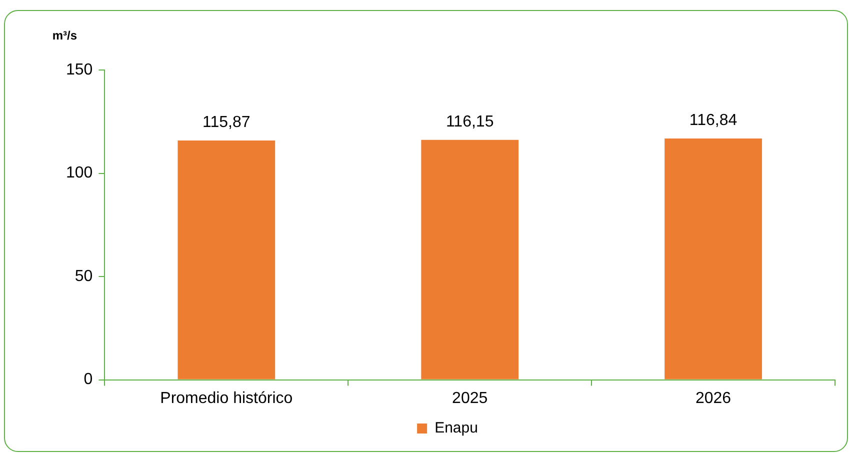 This screenshot has width=853, height=454. I want to click on x-tick-label: 2026, so click(713, 398).